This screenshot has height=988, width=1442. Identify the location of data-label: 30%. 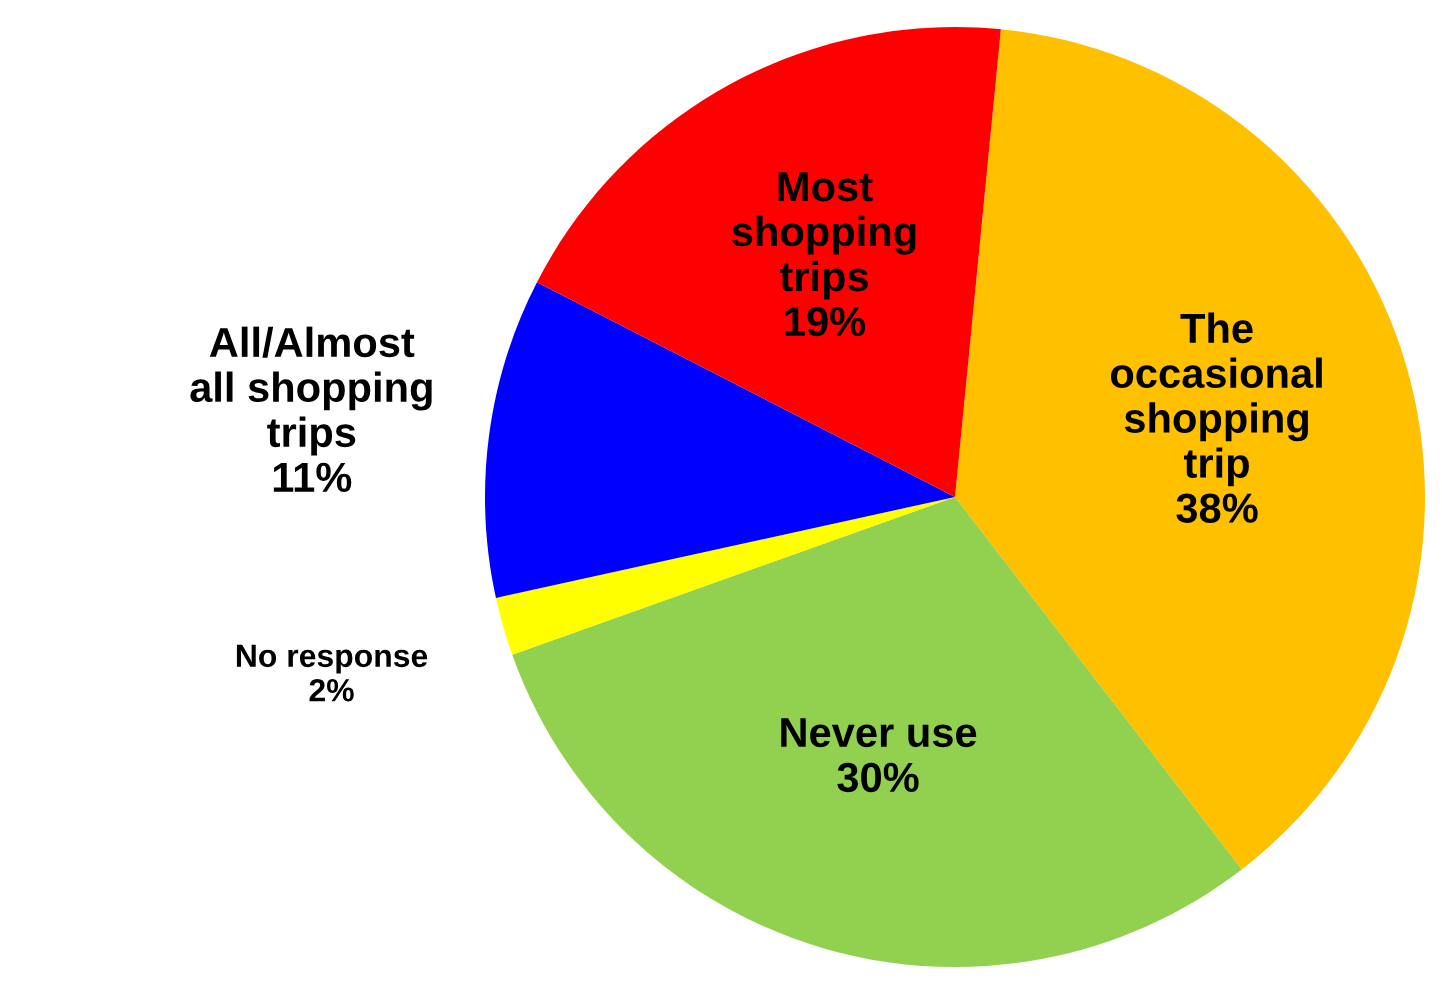
(878, 777).